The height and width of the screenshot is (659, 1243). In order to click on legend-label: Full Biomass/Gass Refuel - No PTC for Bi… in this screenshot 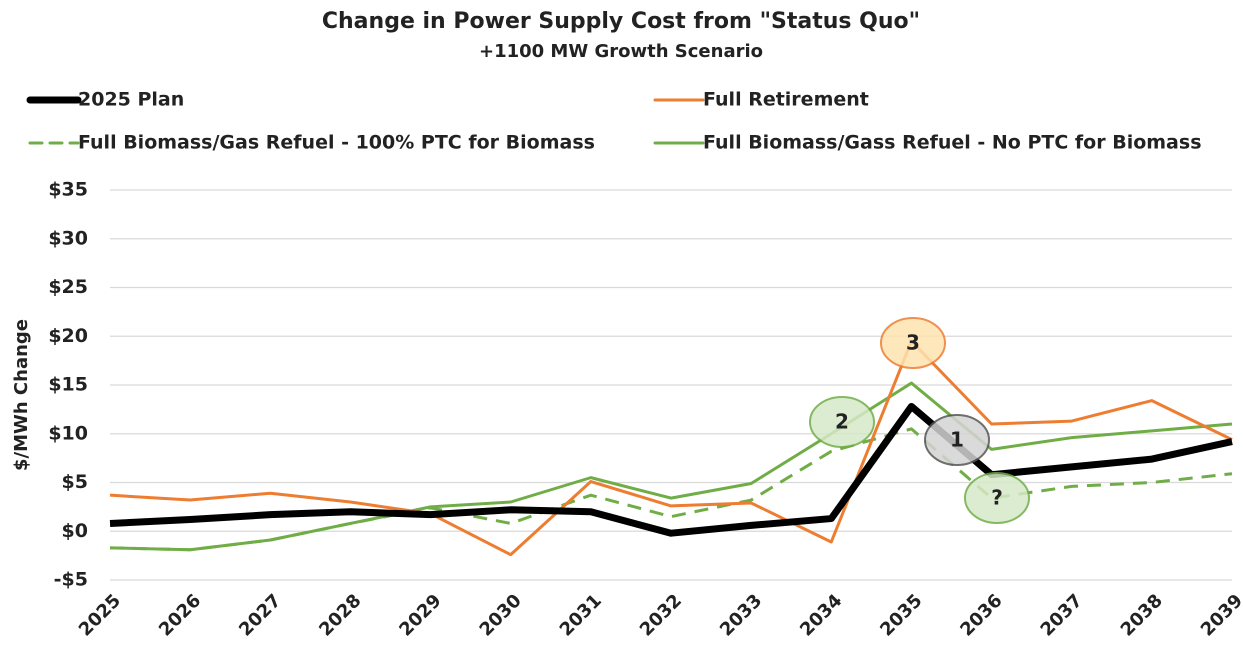, I will do `click(952, 143)`.